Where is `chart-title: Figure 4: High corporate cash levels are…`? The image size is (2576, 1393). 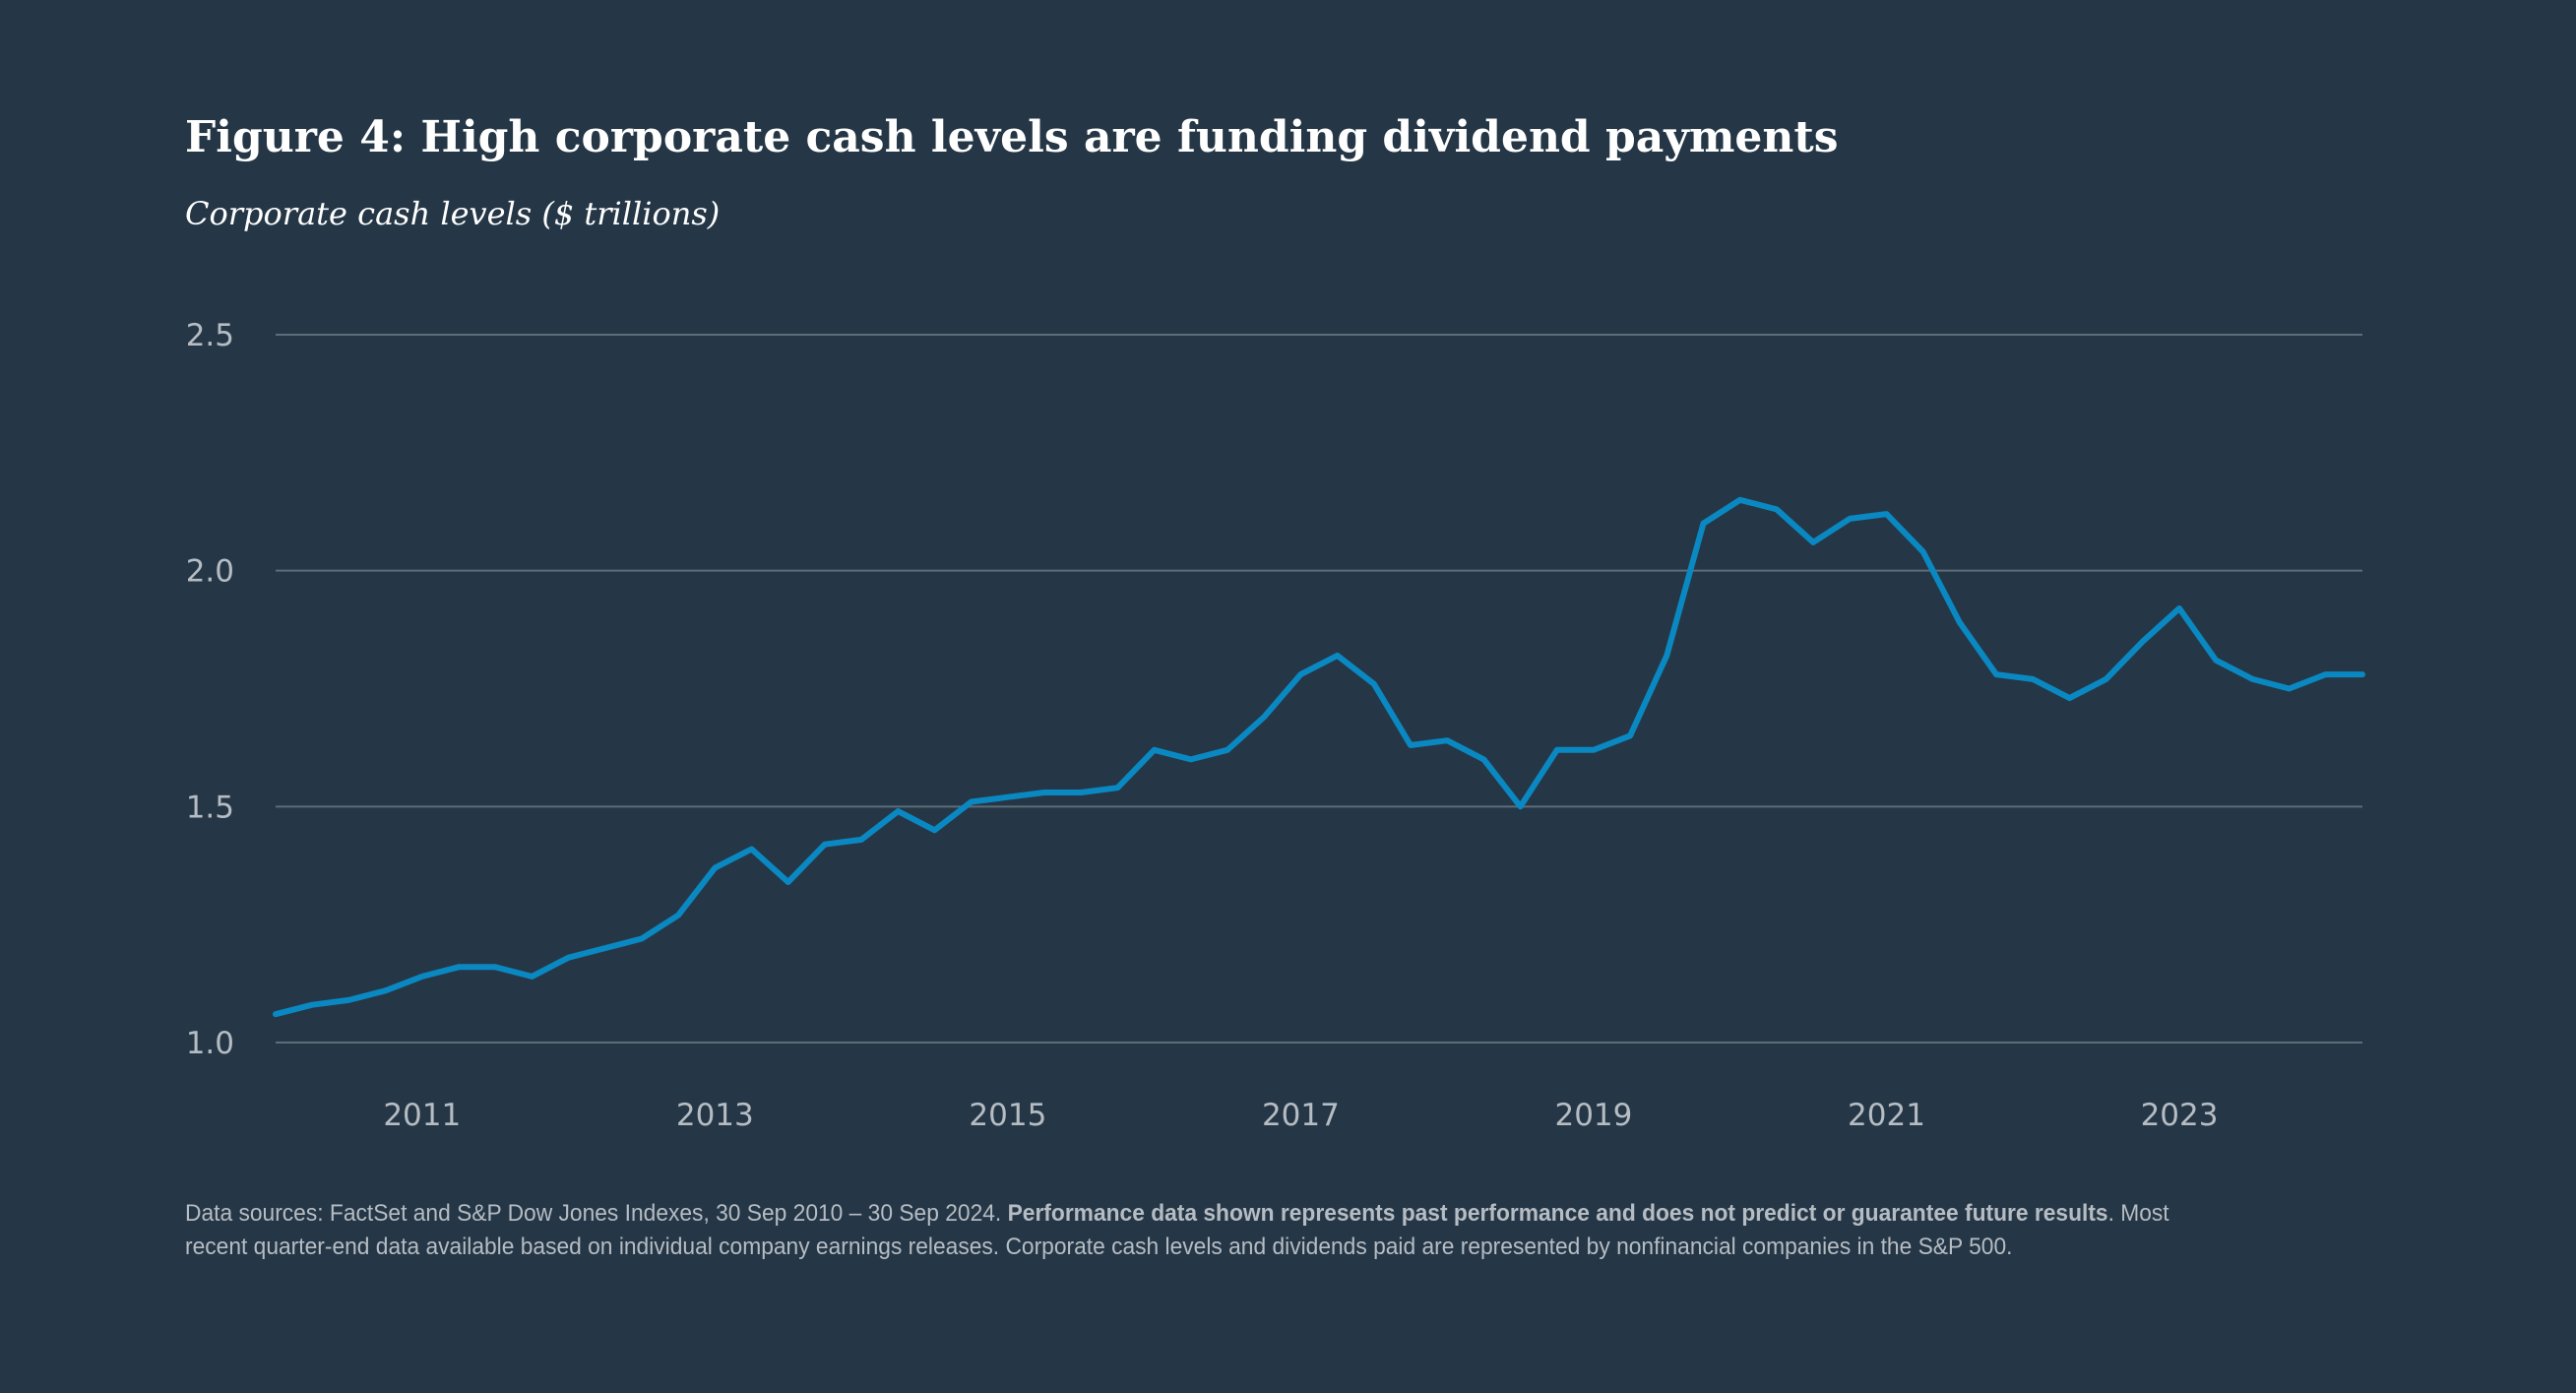 chart-title: Figure 4: High corporate cash levels are… is located at coordinates (1012, 137).